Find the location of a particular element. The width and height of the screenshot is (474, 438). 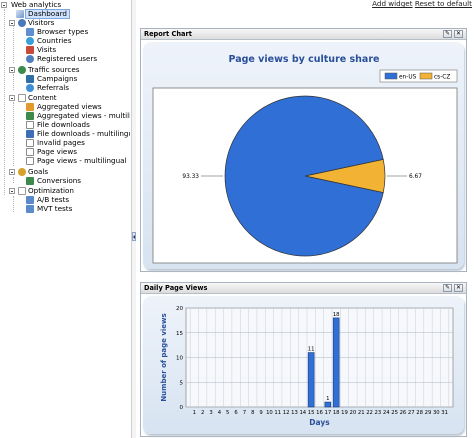

legend-label: cs-CZ is located at coordinates (442, 78).